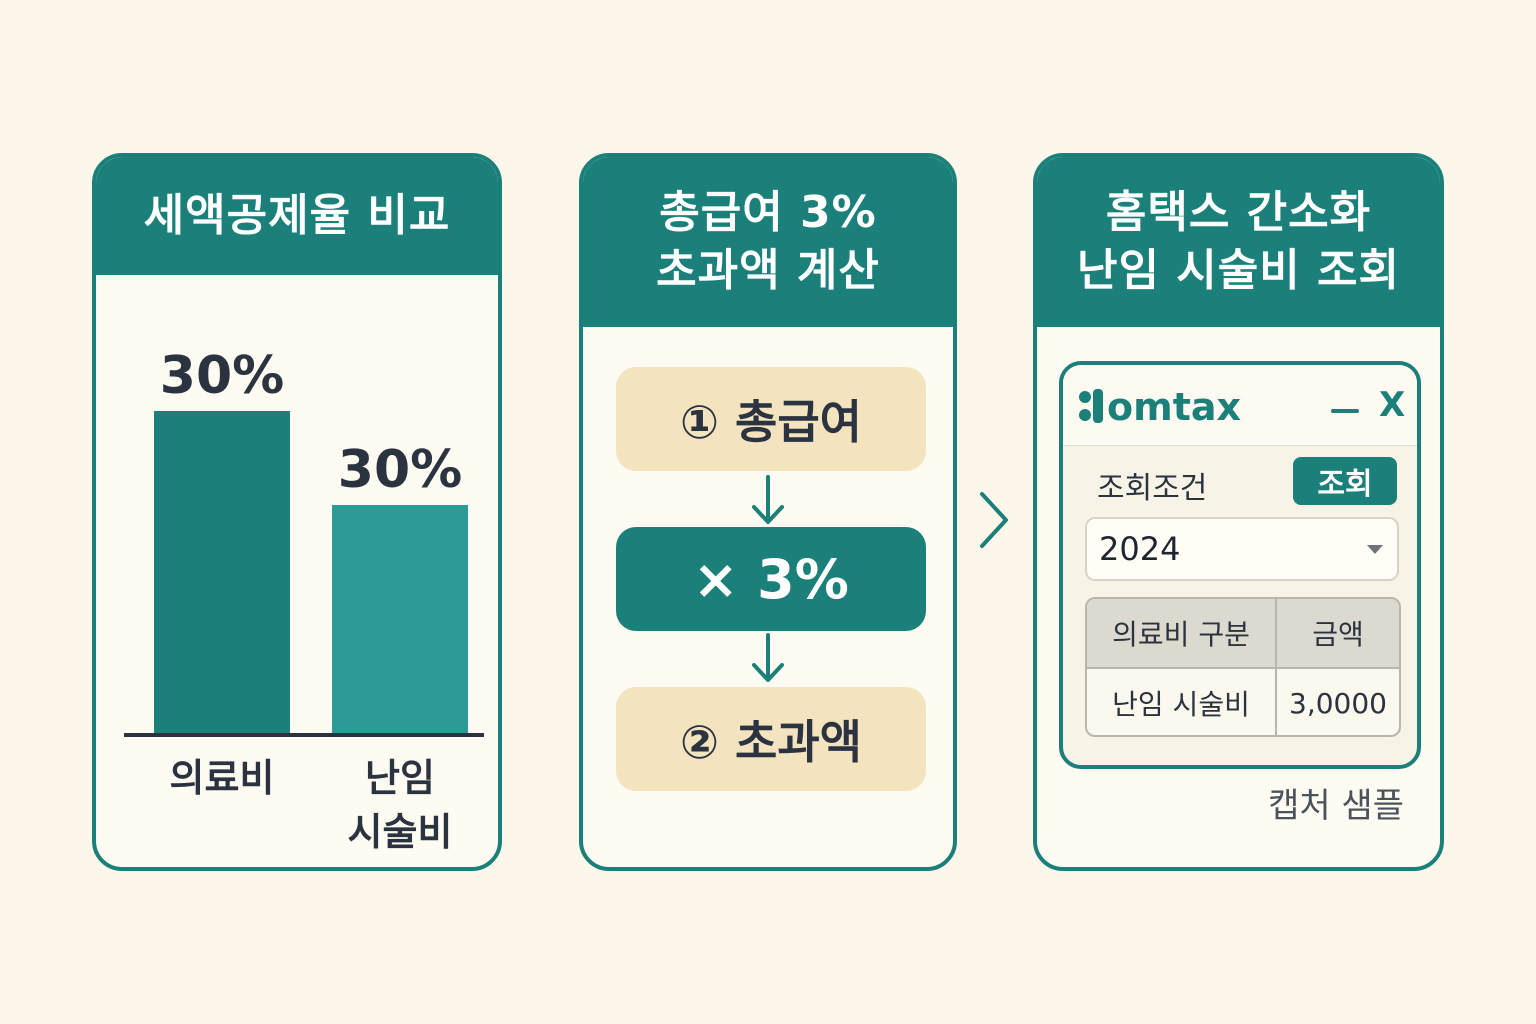 Image resolution: width=1536 pixels, height=1024 pixels. What do you see at coordinates (1238, 270) in the screenshot?
I see `homtax-title-line2: 난임 시술비 조회` at bounding box center [1238, 270].